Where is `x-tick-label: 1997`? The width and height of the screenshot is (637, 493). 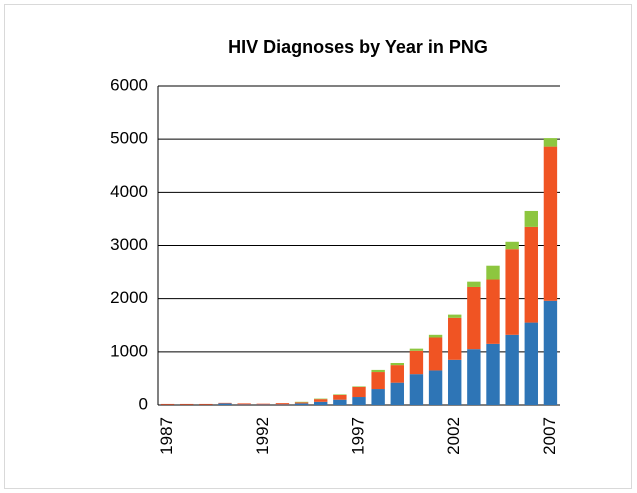
x-tick-label: 1997 is located at coordinates (357, 436).